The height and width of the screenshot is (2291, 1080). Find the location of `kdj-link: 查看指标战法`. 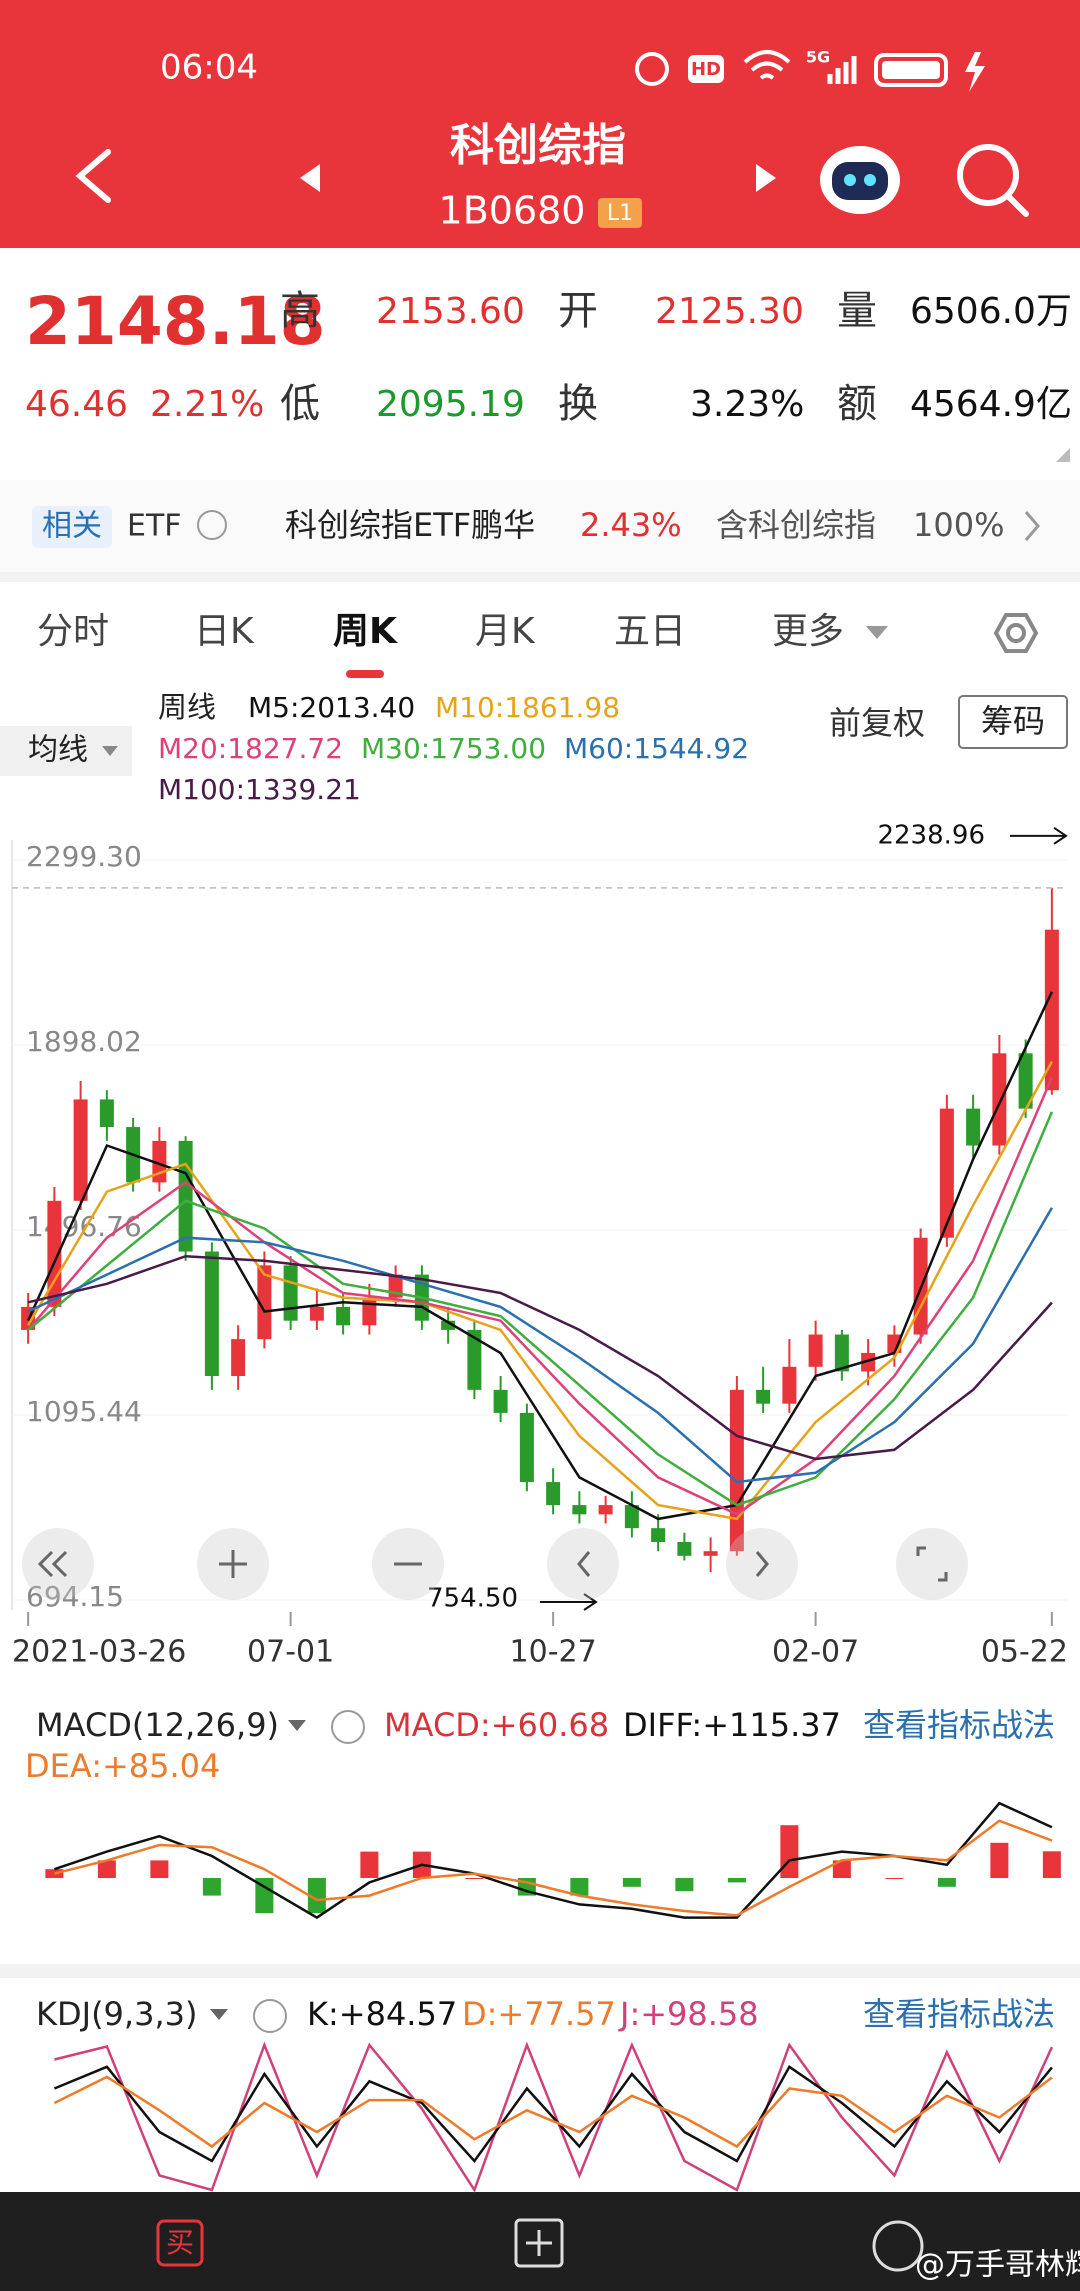

kdj-link: 查看指标战法 is located at coordinates (959, 2014).